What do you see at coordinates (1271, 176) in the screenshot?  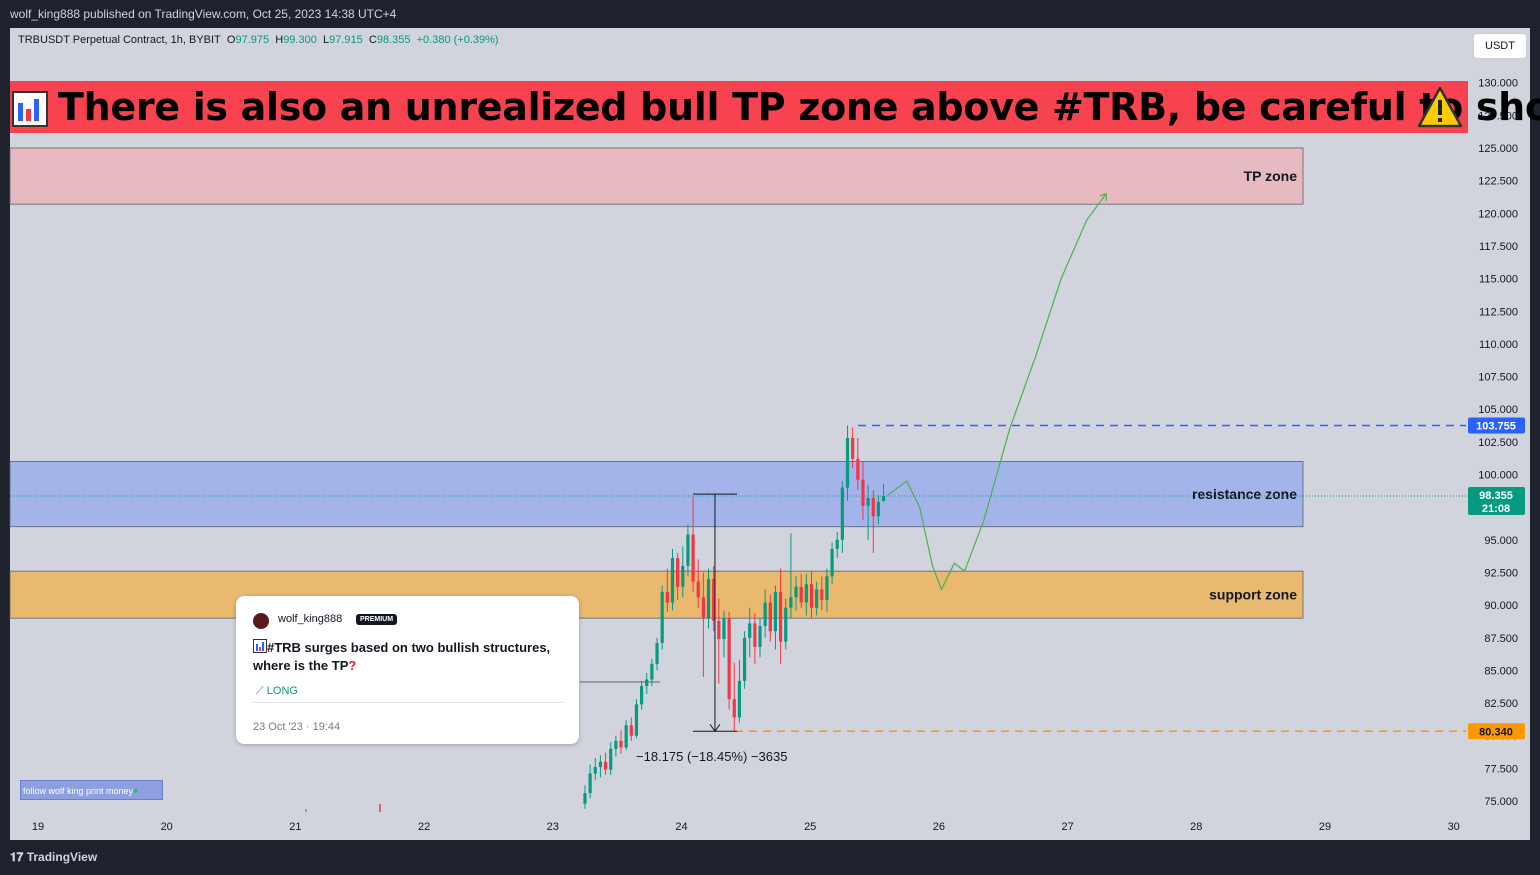 I see `tp-zone-label: TP zone` at bounding box center [1271, 176].